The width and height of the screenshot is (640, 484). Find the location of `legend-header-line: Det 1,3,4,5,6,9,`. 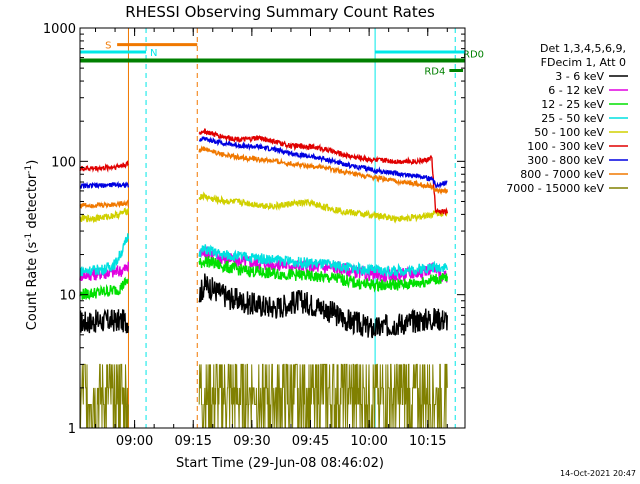

legend-header-line: Det 1,3,4,5,6,9, is located at coordinates (583, 48).